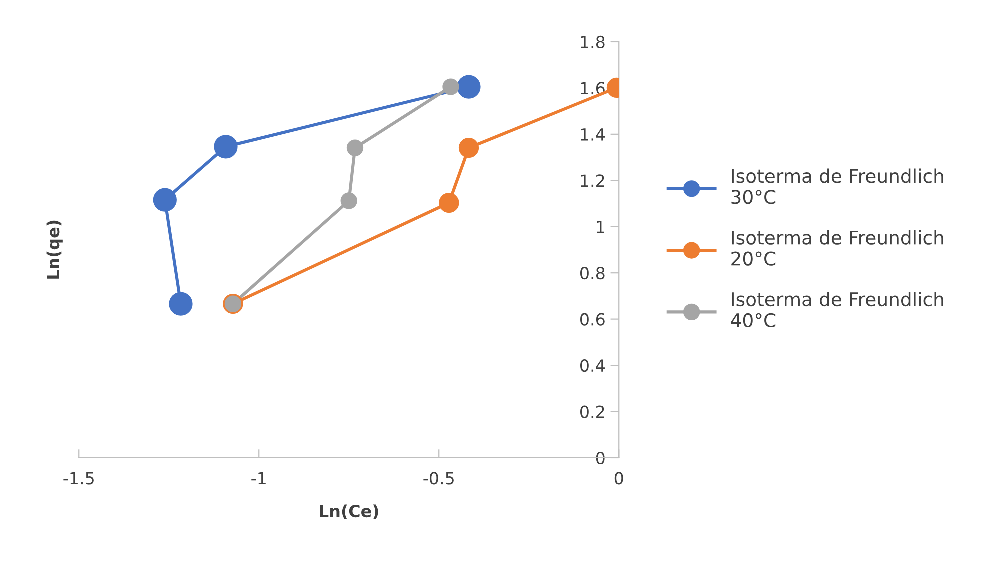  What do you see at coordinates (619, 478) in the screenshot?
I see `x-tick-label: 0` at bounding box center [619, 478].